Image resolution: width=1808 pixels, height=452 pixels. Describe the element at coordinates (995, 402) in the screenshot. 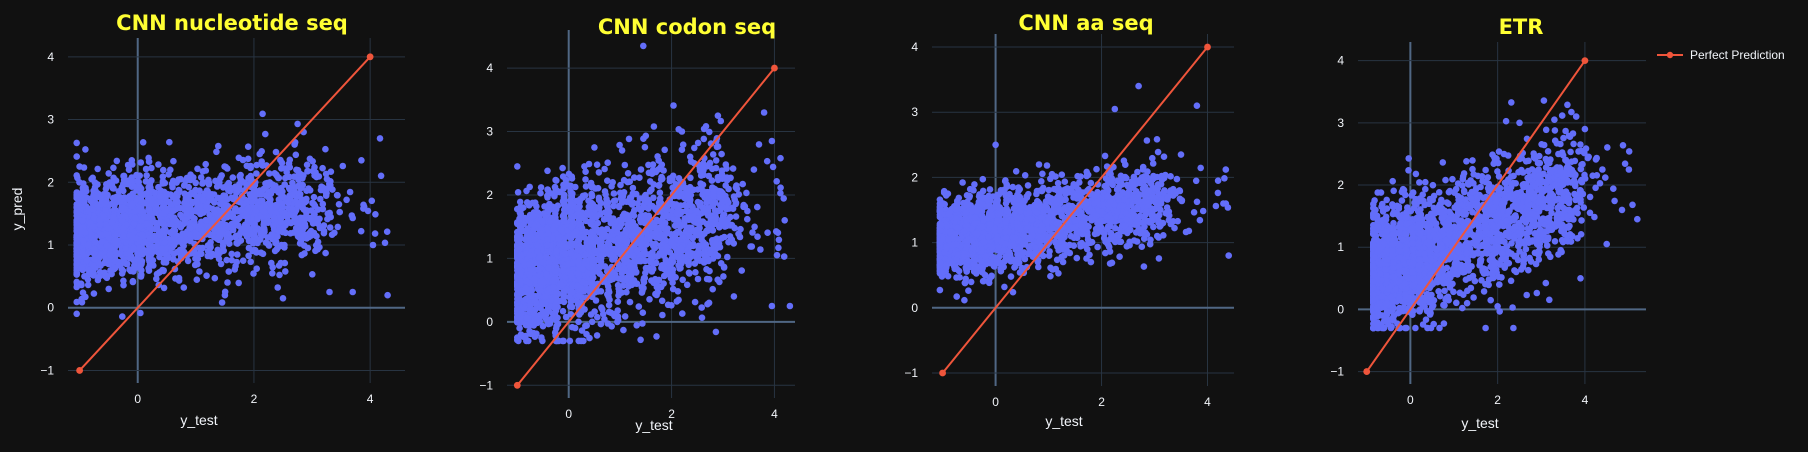

I see `x-tick-label: 0` at that location.